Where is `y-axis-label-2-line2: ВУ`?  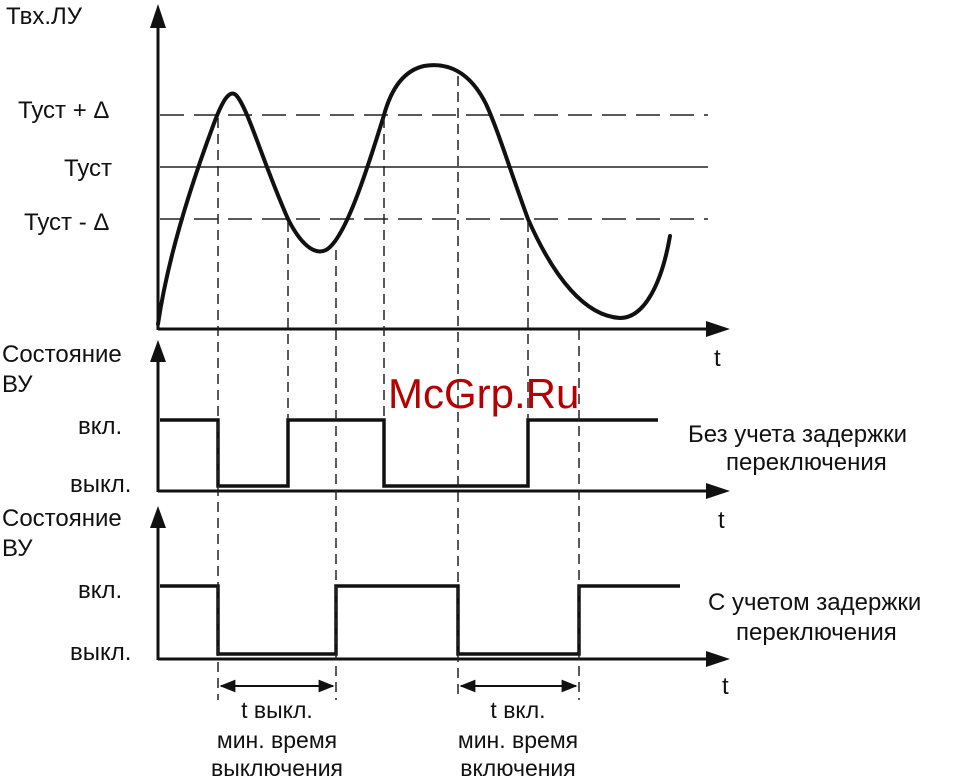 y-axis-label-2-line2: ВУ is located at coordinates (17, 384).